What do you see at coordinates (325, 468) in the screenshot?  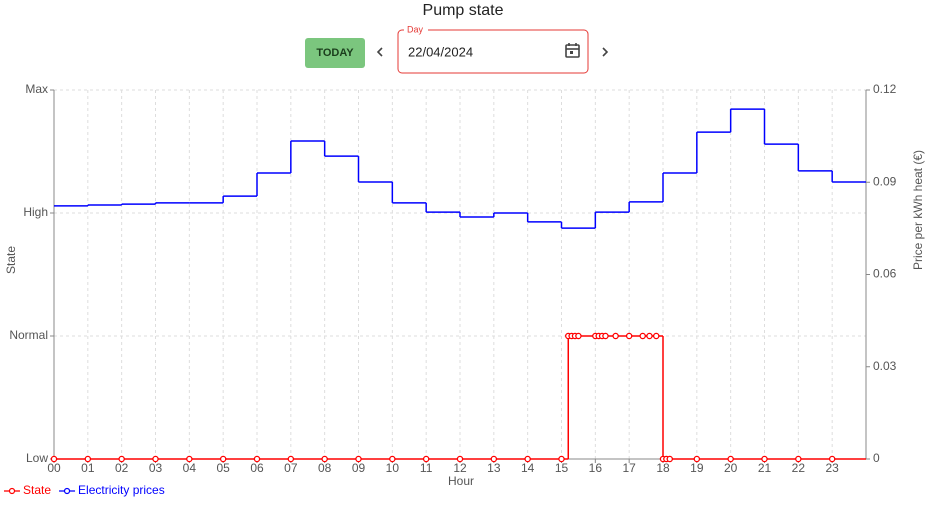 I see `x-tick-label: 08` at bounding box center [325, 468].